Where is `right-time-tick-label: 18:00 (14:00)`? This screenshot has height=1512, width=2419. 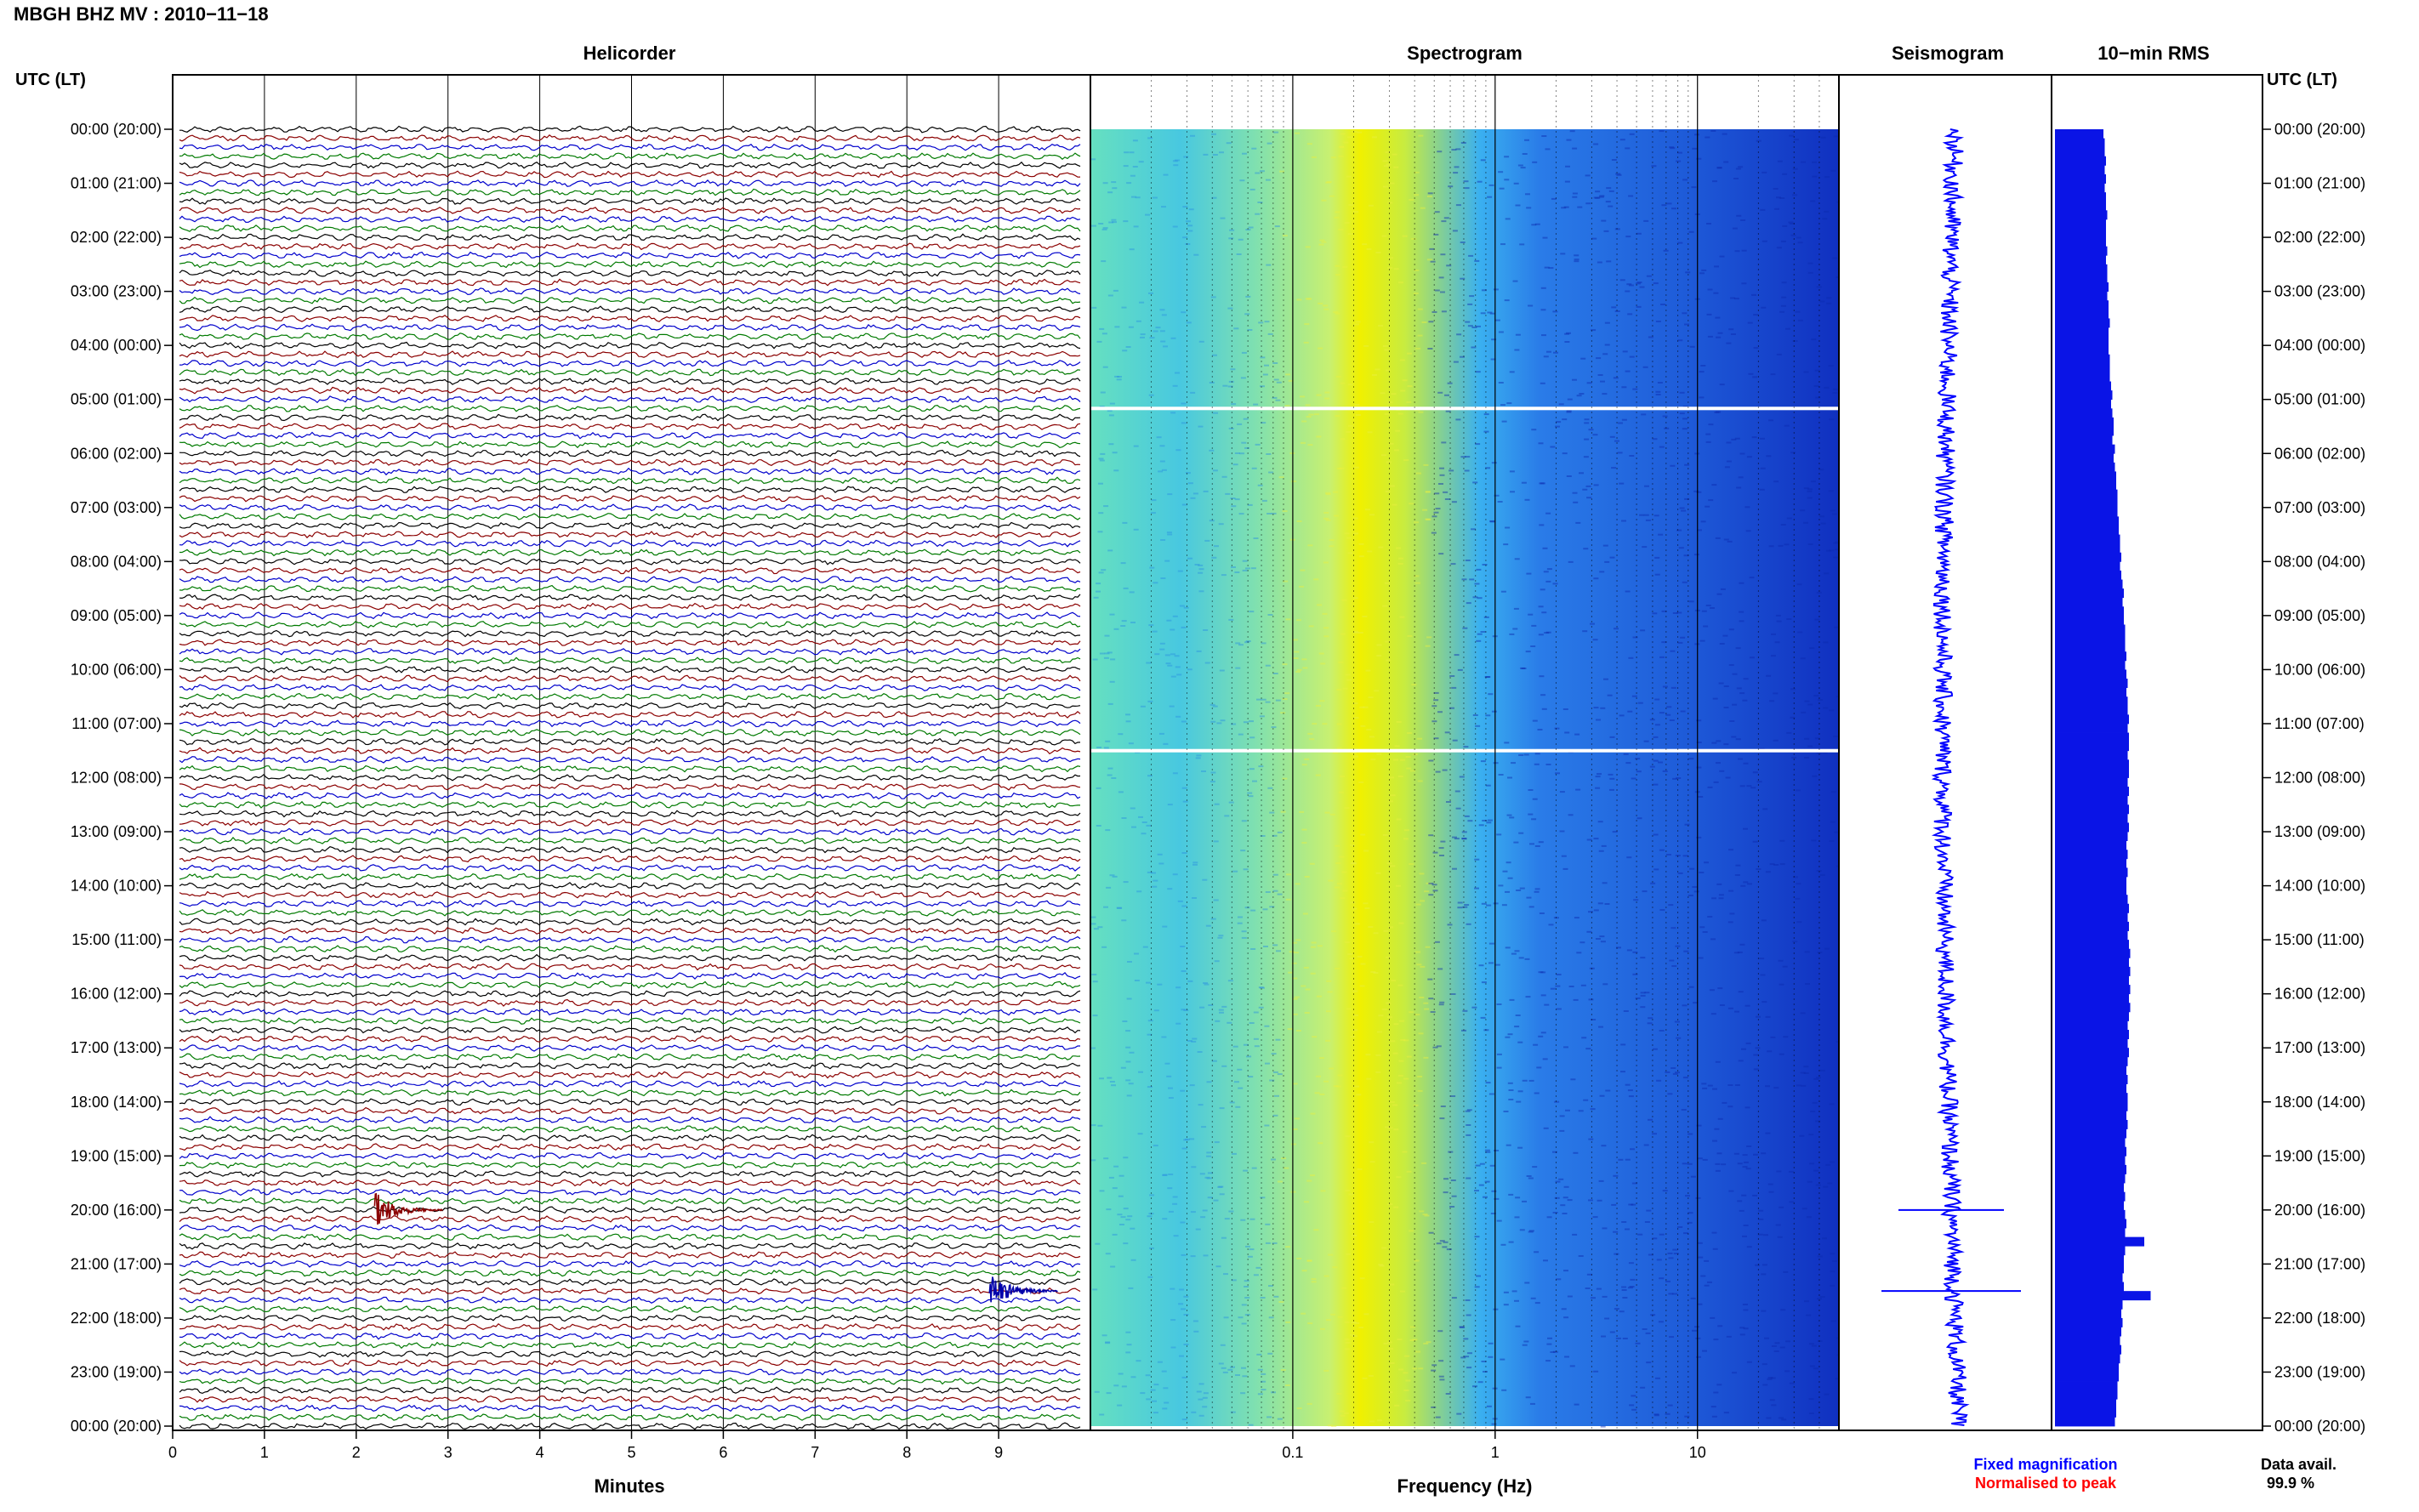 right-time-tick-label: 18:00 (14:00) is located at coordinates (2319, 1102).